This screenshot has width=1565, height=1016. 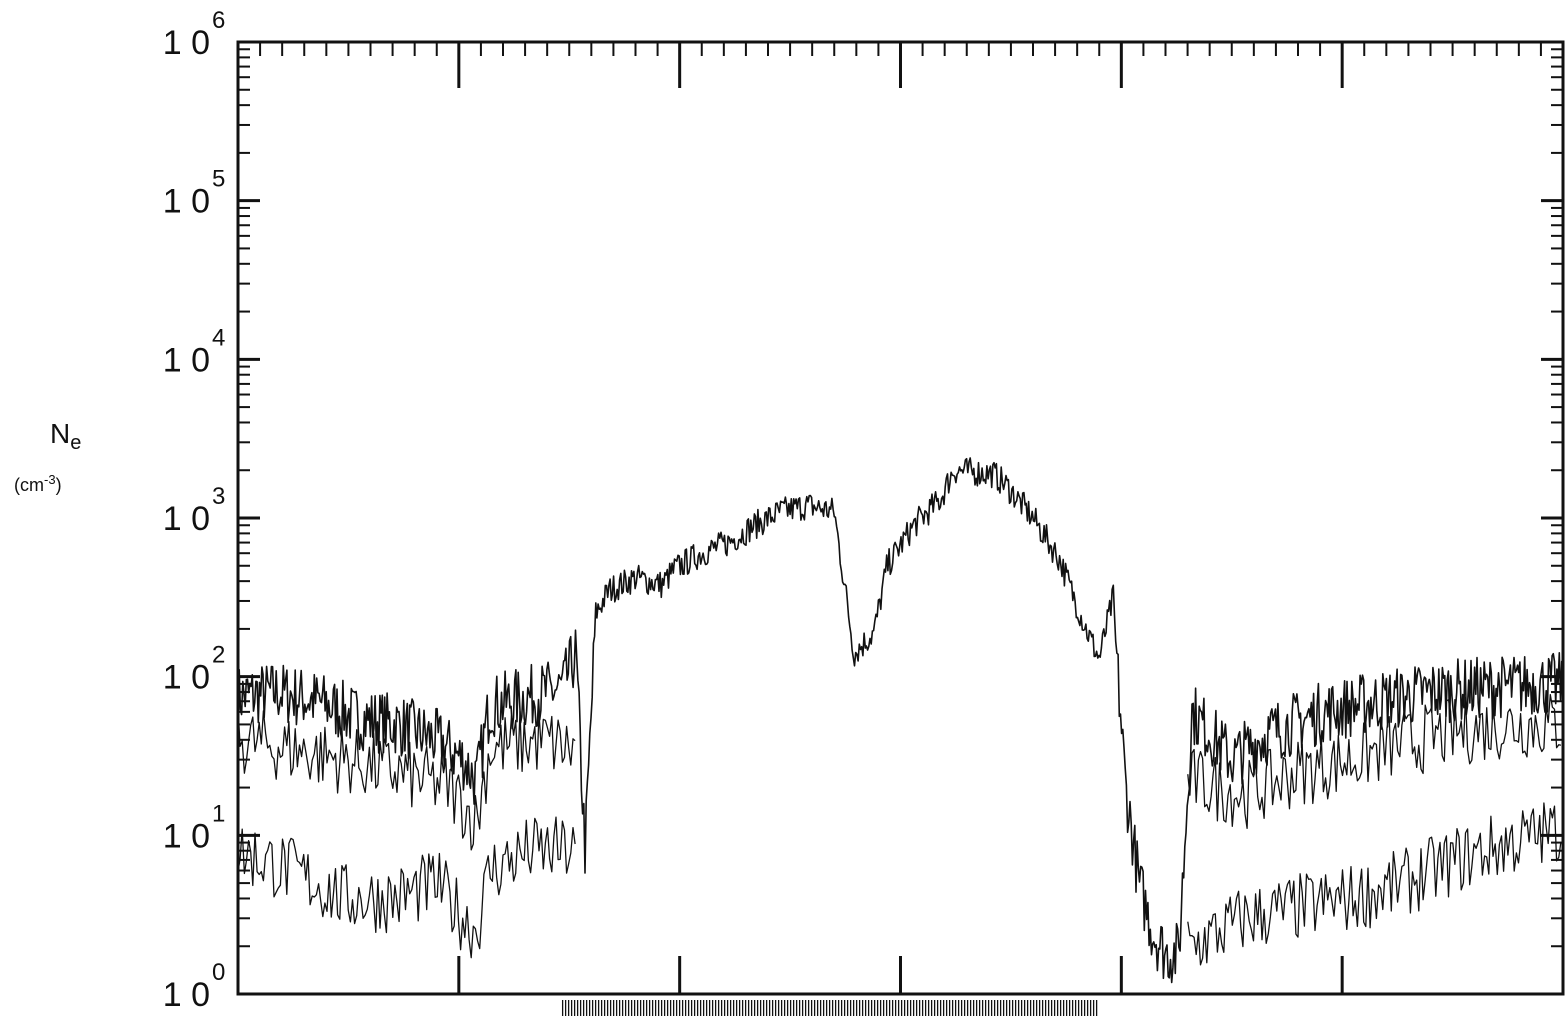 What do you see at coordinates (218, 337) in the screenshot?
I see `y-tick-label-exponent: 4` at bounding box center [218, 337].